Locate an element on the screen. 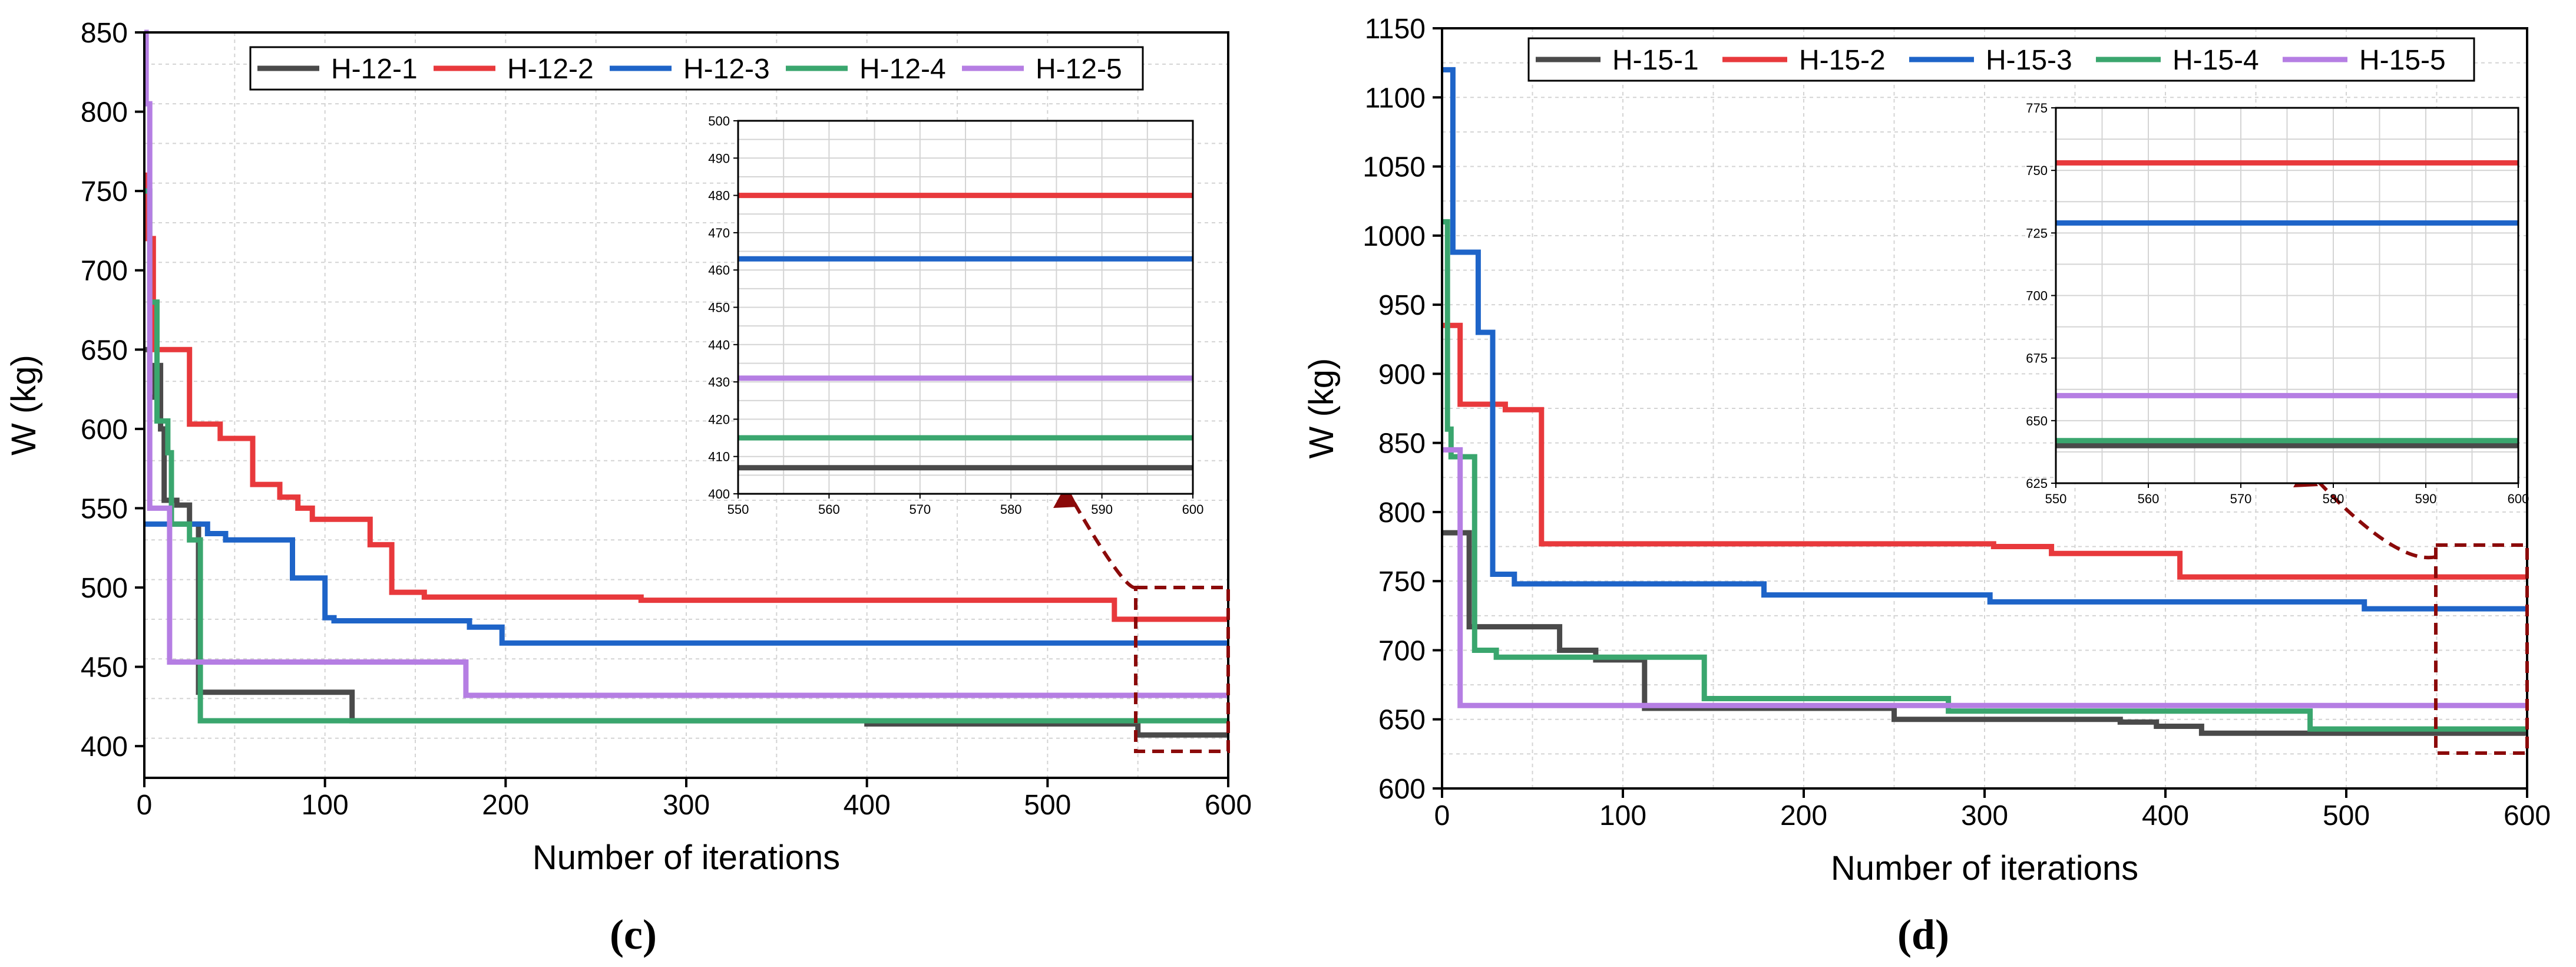  inset-y-tick-label: 470 is located at coordinates (719, 233).